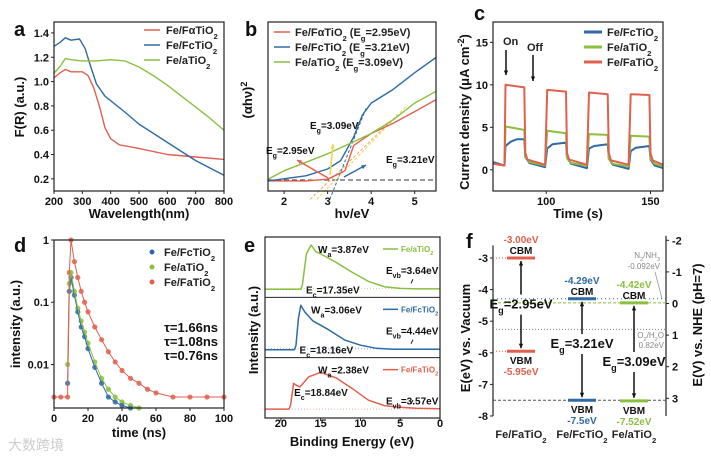 Image resolution: width=711 pixels, height=457 pixels. Describe the element at coordinates (651, 335) in the screenshot. I see `redox-label-part: /H` at that location.